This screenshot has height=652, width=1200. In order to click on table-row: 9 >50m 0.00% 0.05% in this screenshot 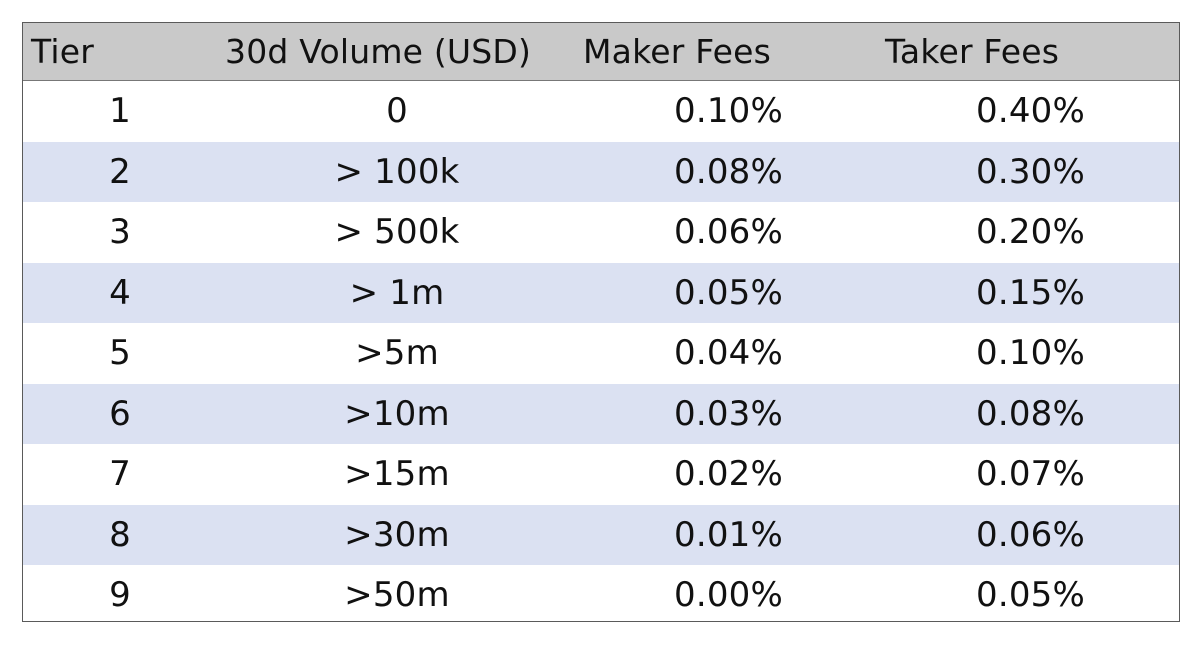, I will do `click(601, 593)`.